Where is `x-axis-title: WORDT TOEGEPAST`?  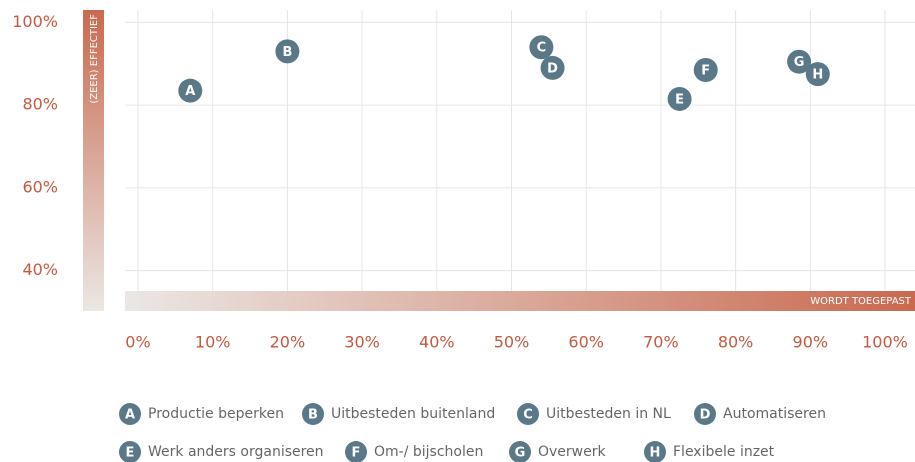 x-axis-title: WORDT TOEGEPAST is located at coordinates (861, 301).